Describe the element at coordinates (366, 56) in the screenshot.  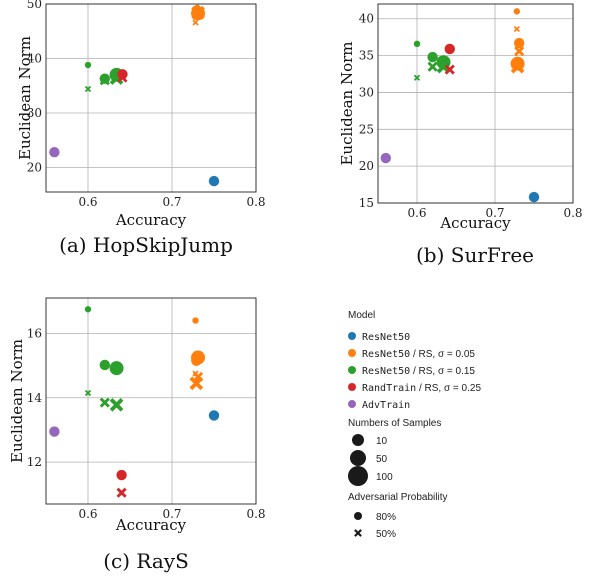
I see `y-tick-label: 35` at that location.